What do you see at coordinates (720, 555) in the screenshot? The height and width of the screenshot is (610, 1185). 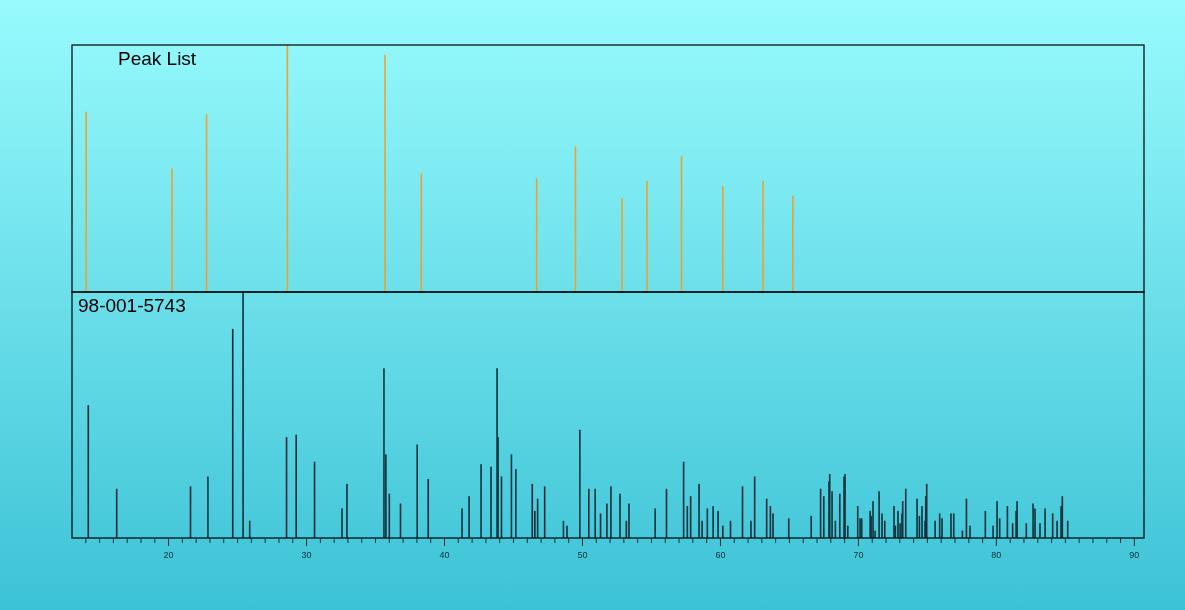 I see `x-tick-label: 60` at bounding box center [720, 555].